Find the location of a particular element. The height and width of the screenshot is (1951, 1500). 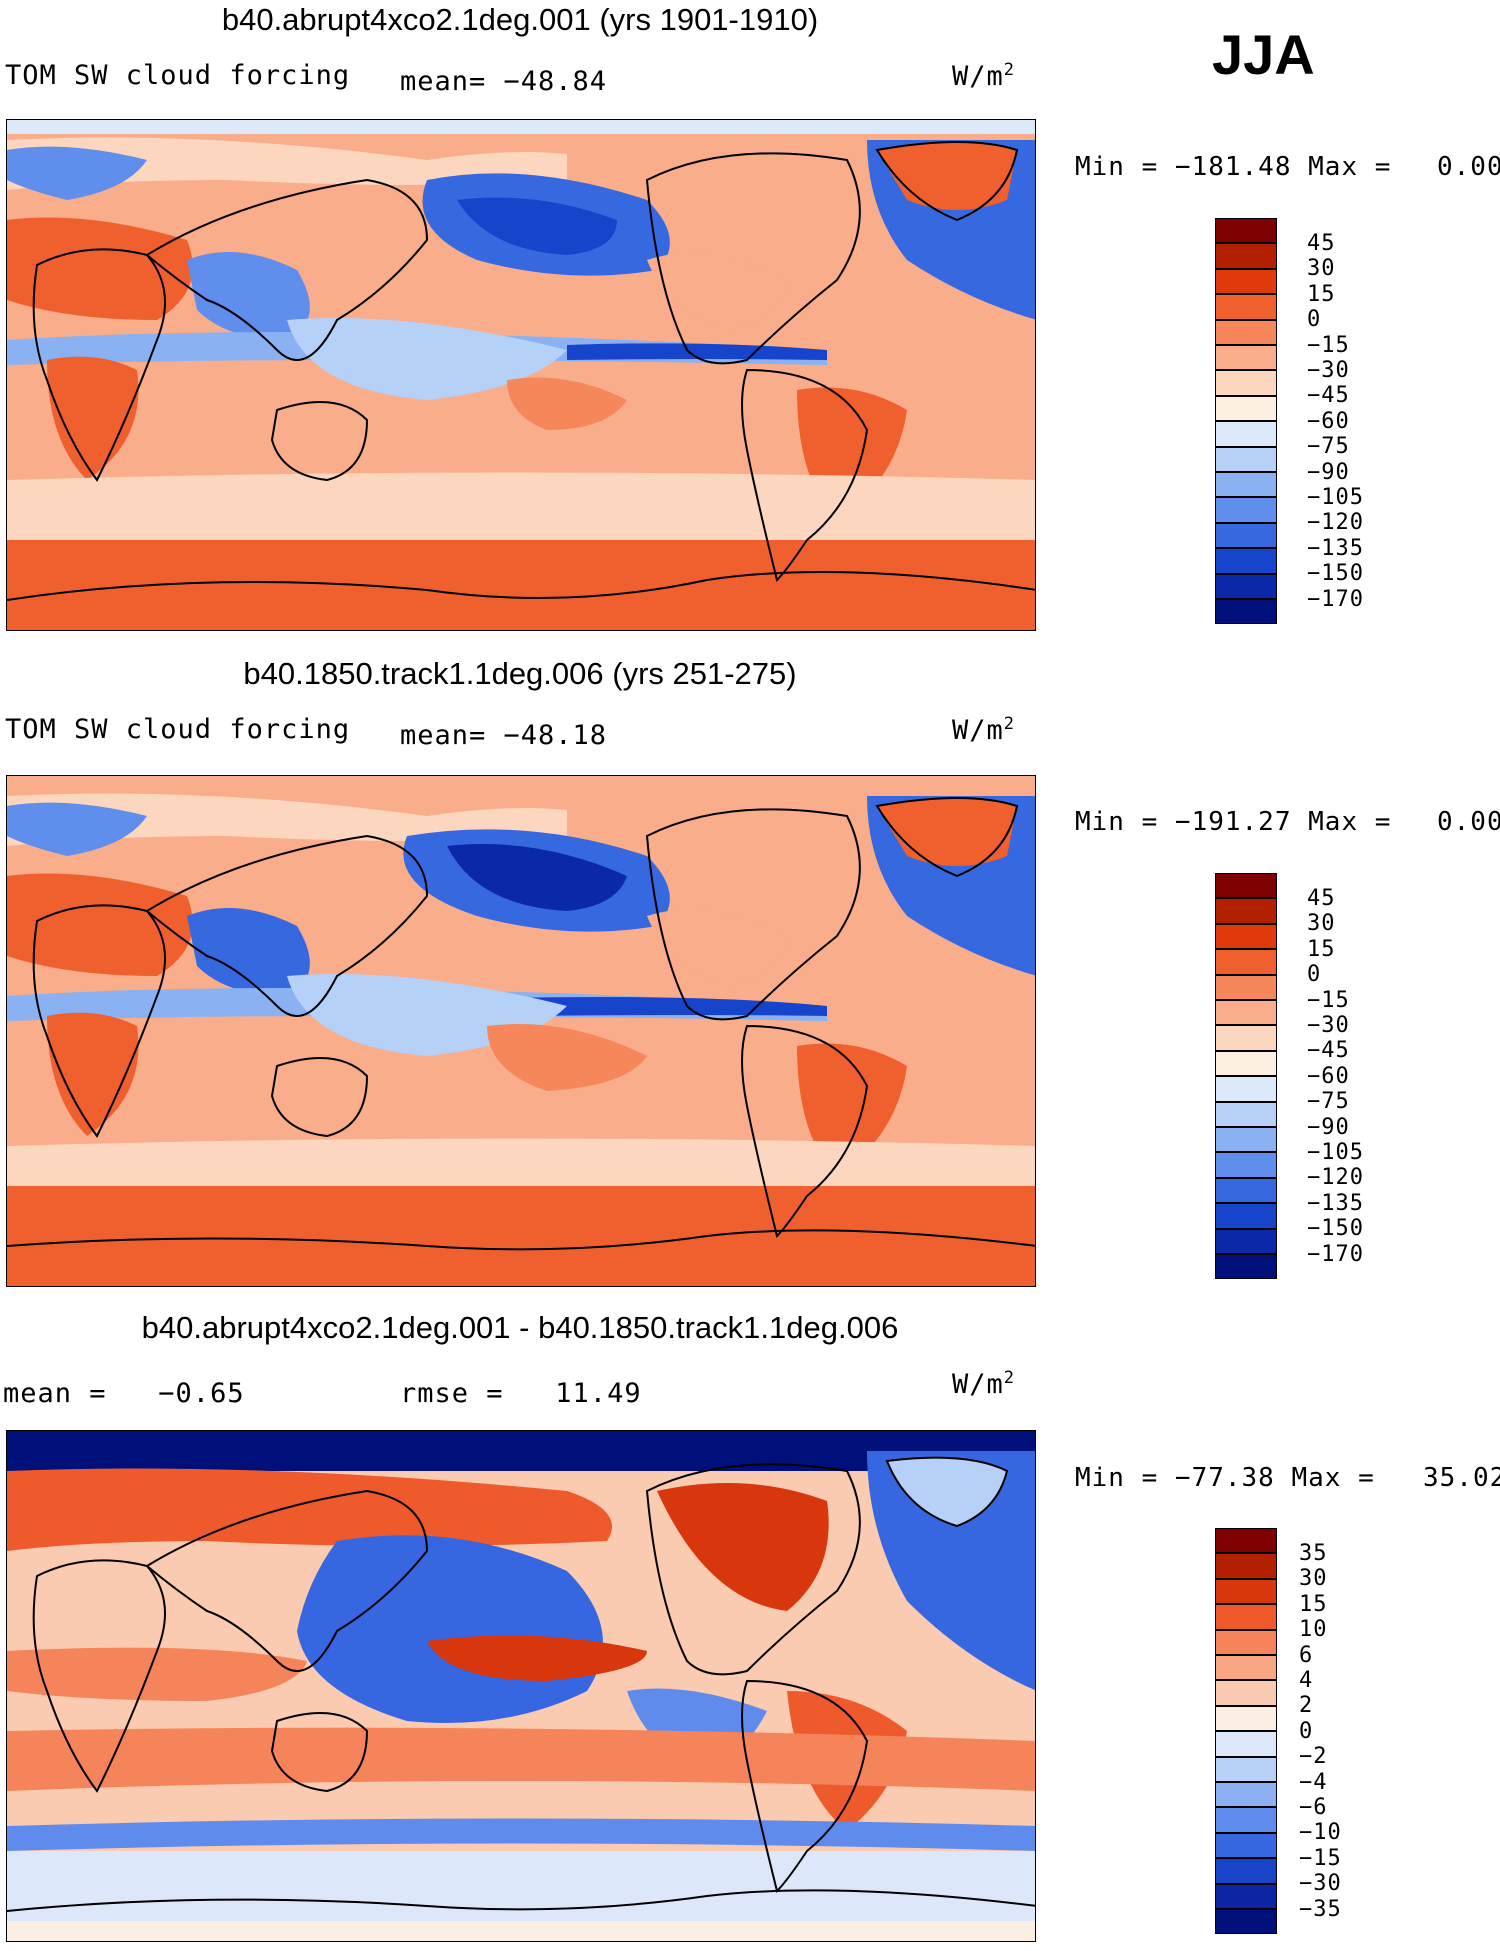

panel3-colorbar-label: −10 is located at coordinates (1320, 1833).